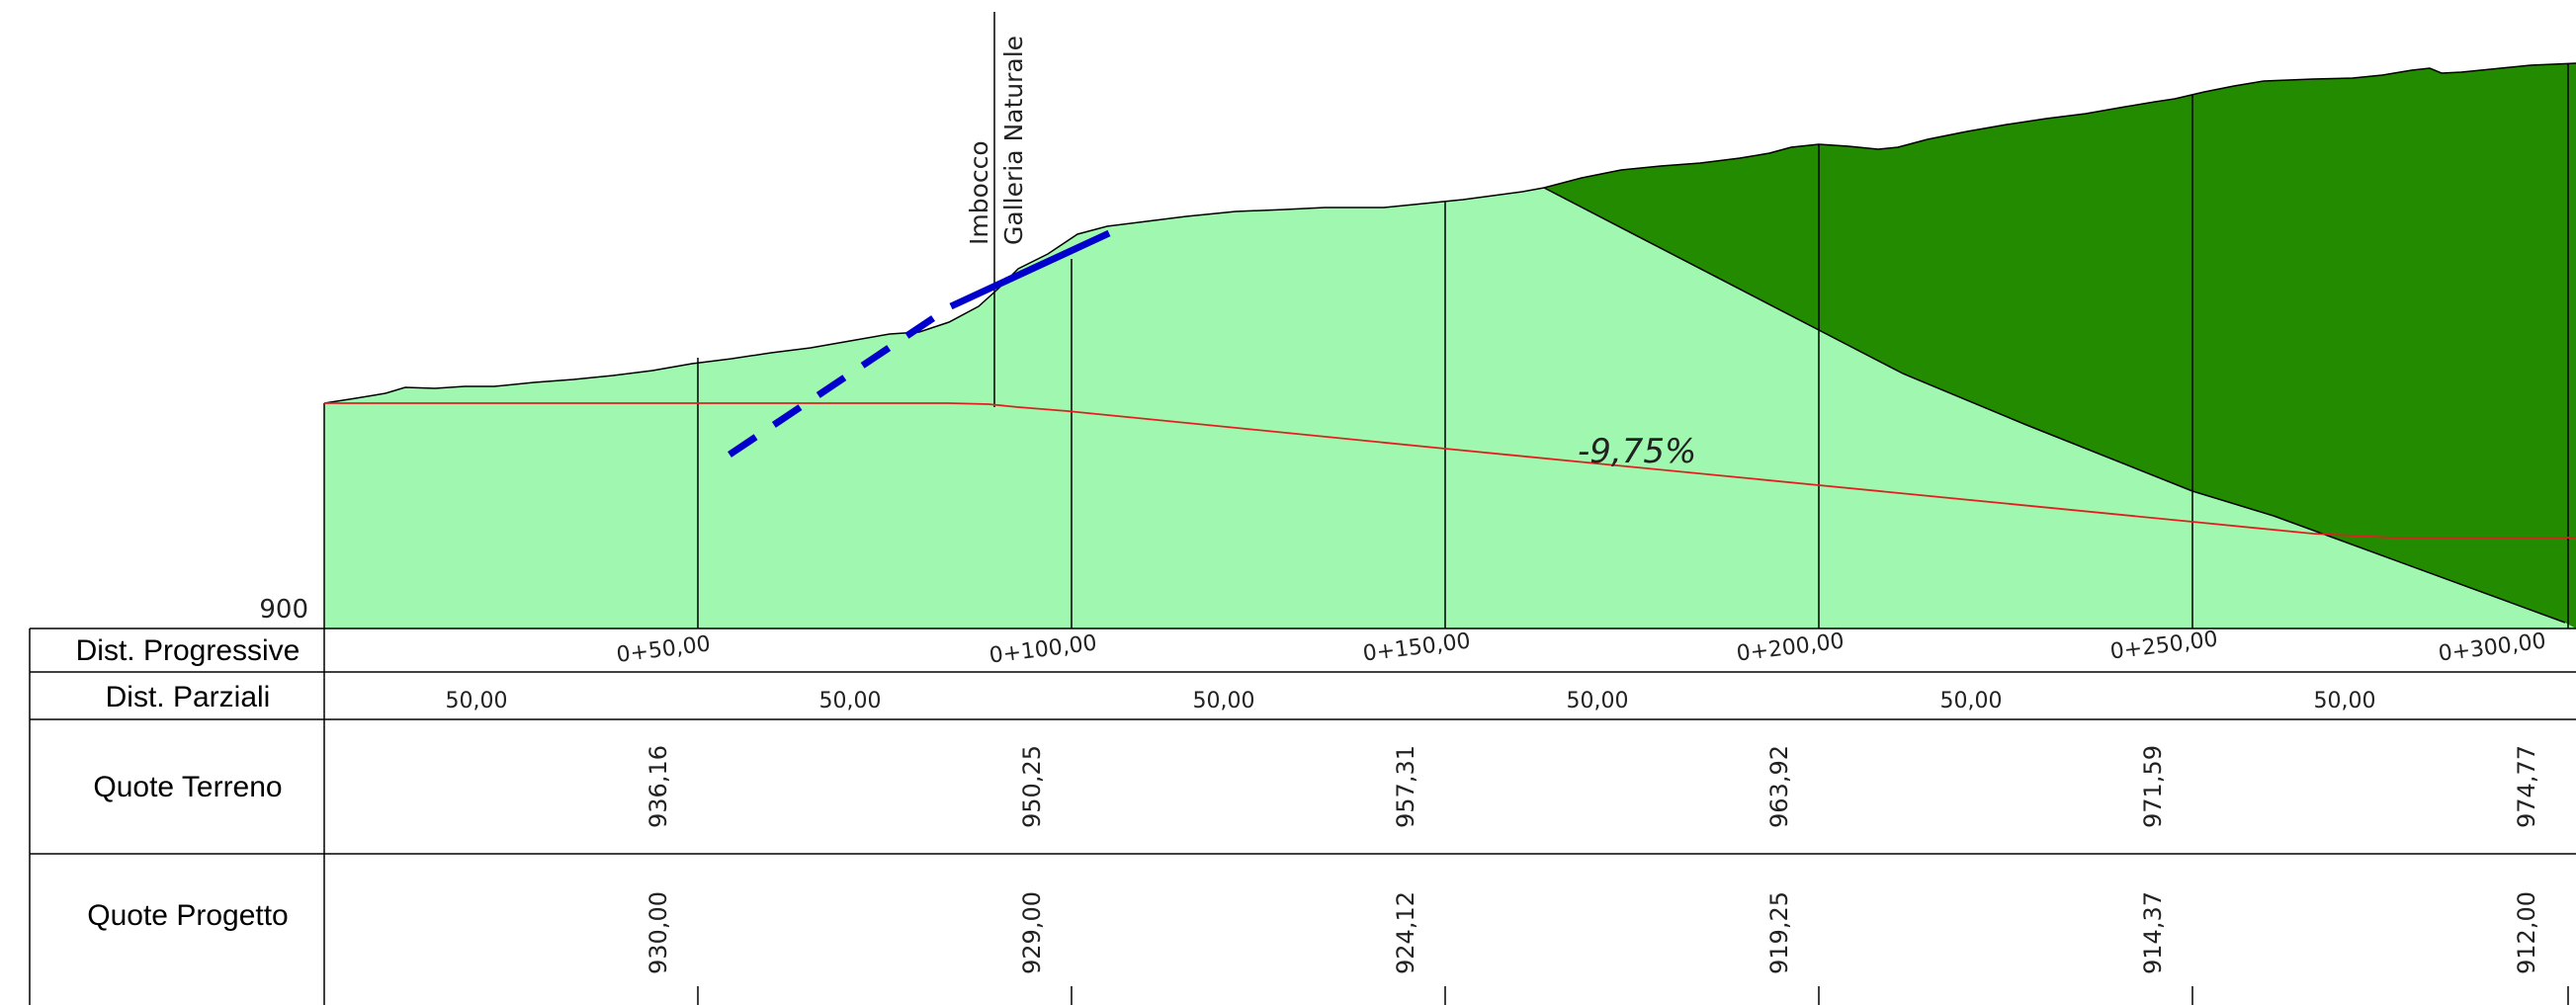  Describe the element at coordinates (188, 650) in the screenshot. I see `row-label-progressive: Dist. Progressive` at that location.